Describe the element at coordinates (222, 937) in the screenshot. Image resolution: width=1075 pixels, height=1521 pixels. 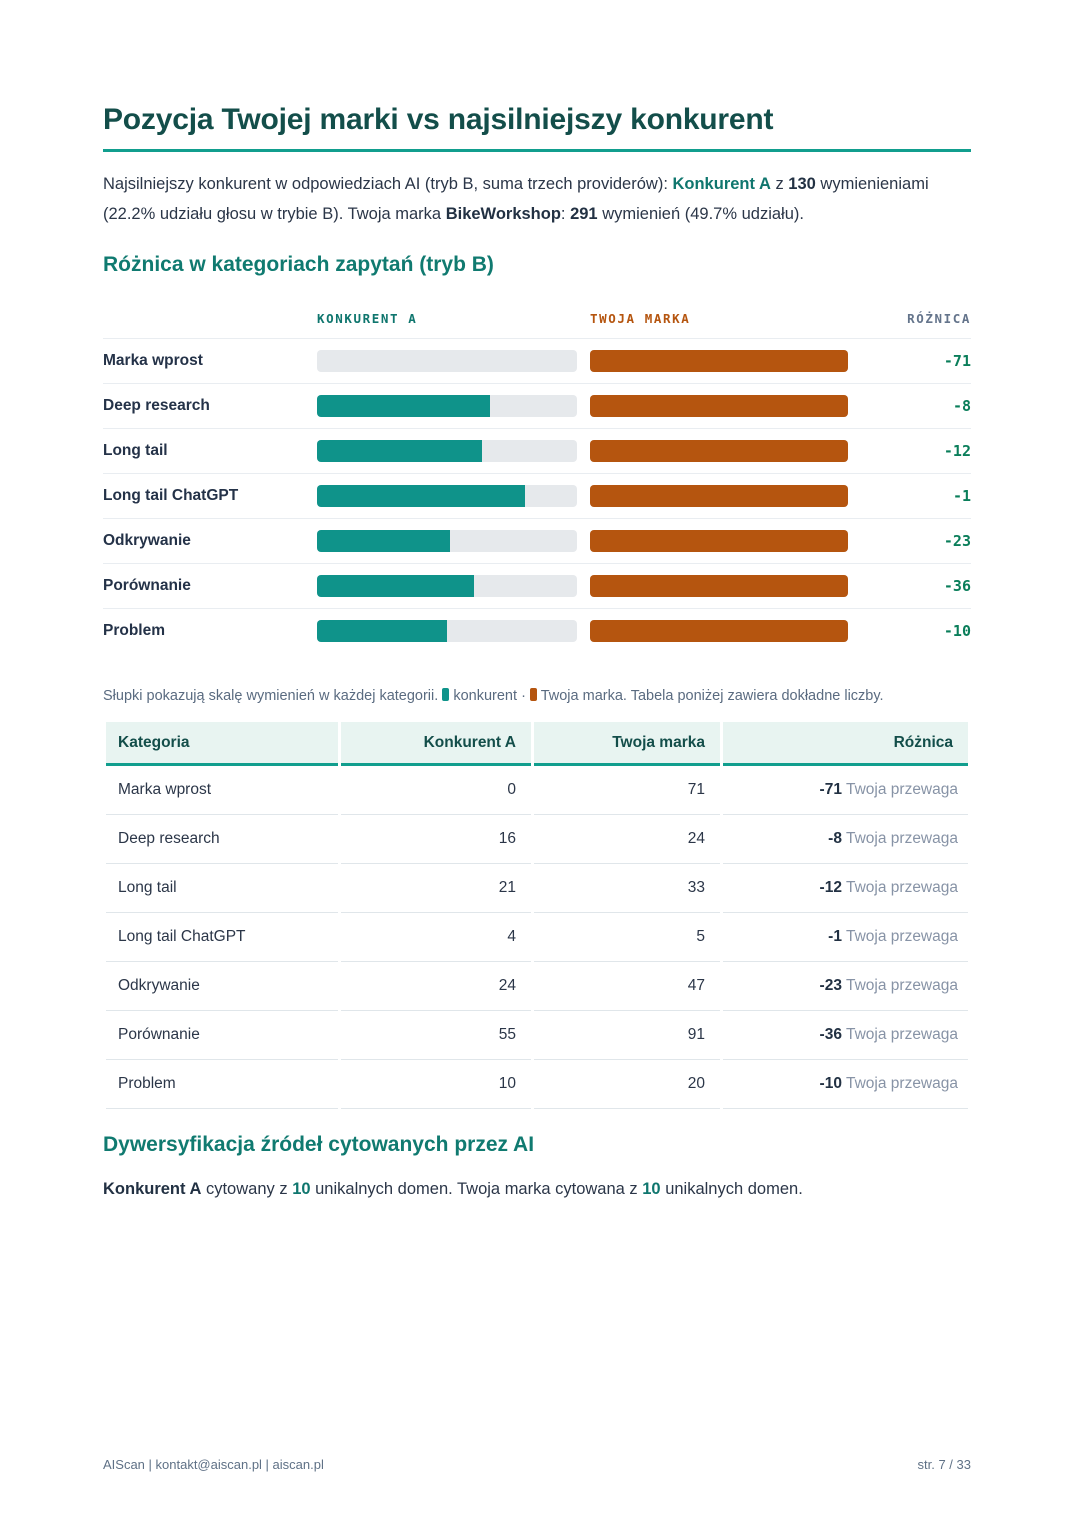
I see `cell-category: Long tail ChatGPT` at that location.